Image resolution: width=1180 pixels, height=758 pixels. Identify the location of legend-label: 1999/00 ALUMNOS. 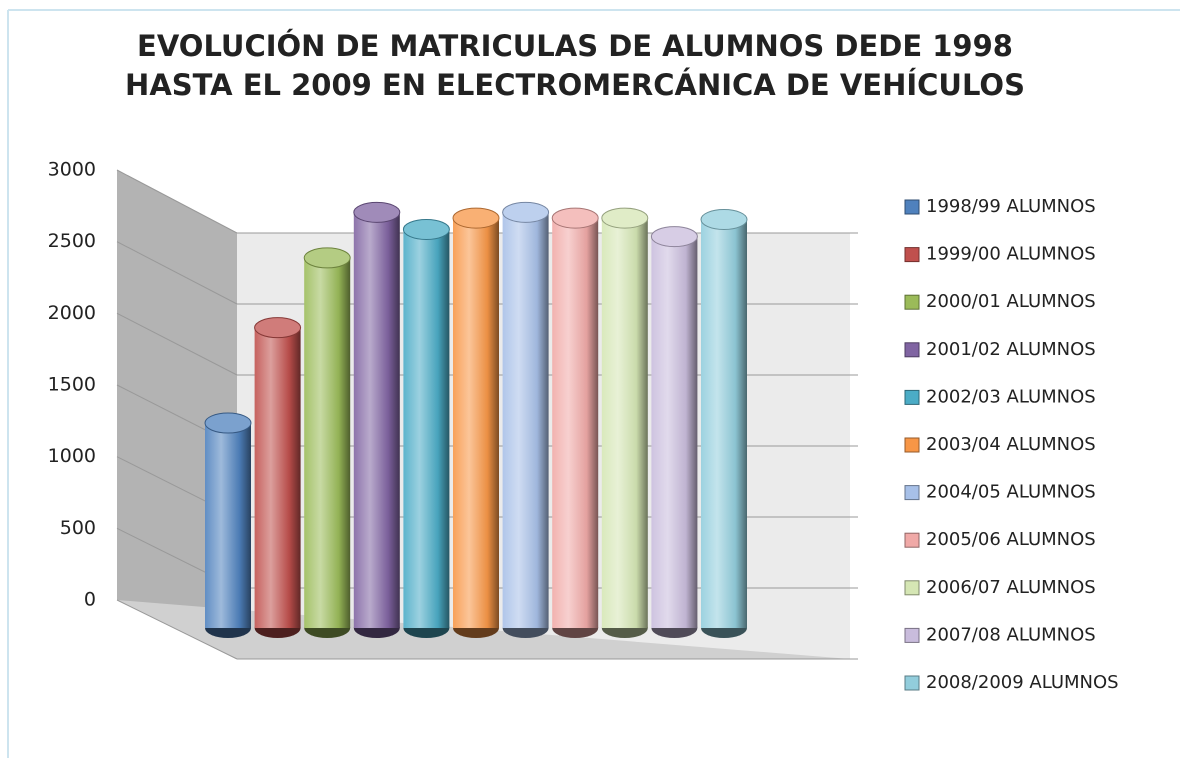
(1011, 254).